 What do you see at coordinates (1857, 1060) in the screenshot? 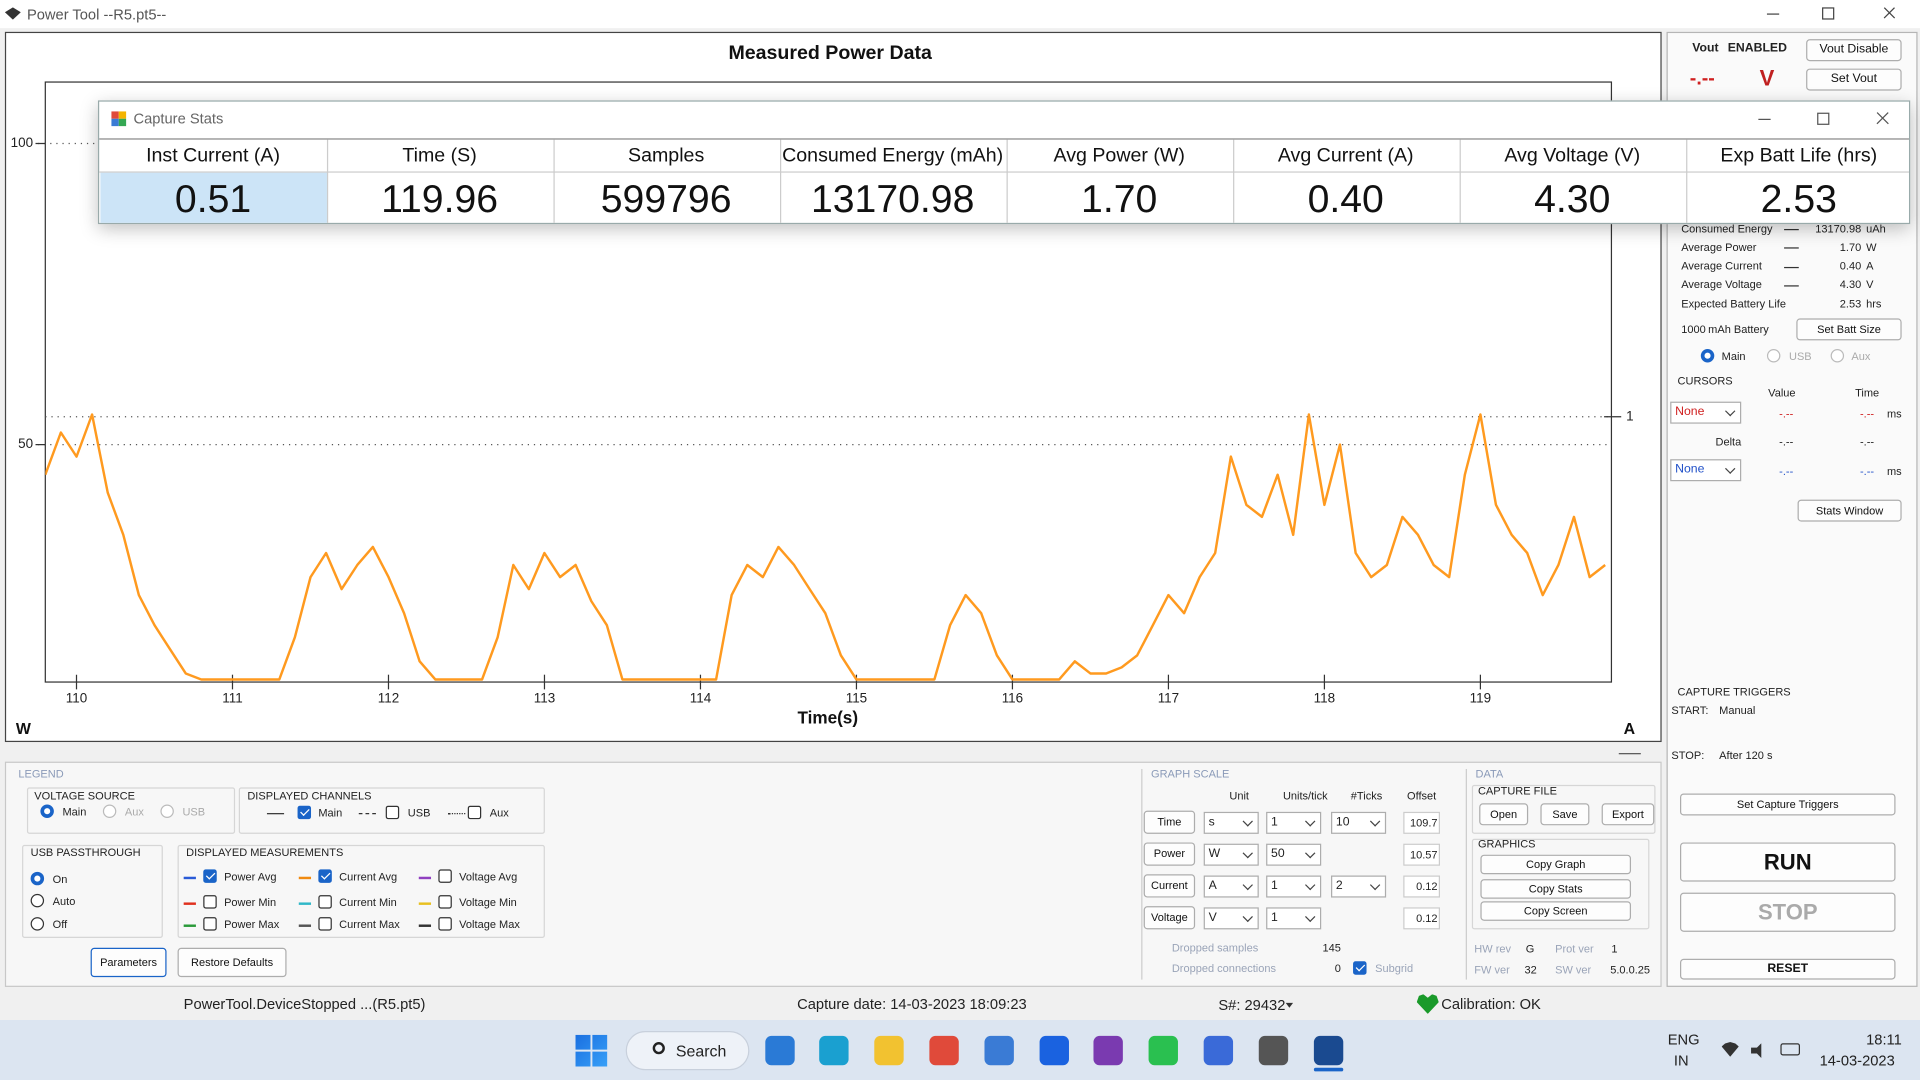
I see `clock-date: 14-03-2023` at bounding box center [1857, 1060].